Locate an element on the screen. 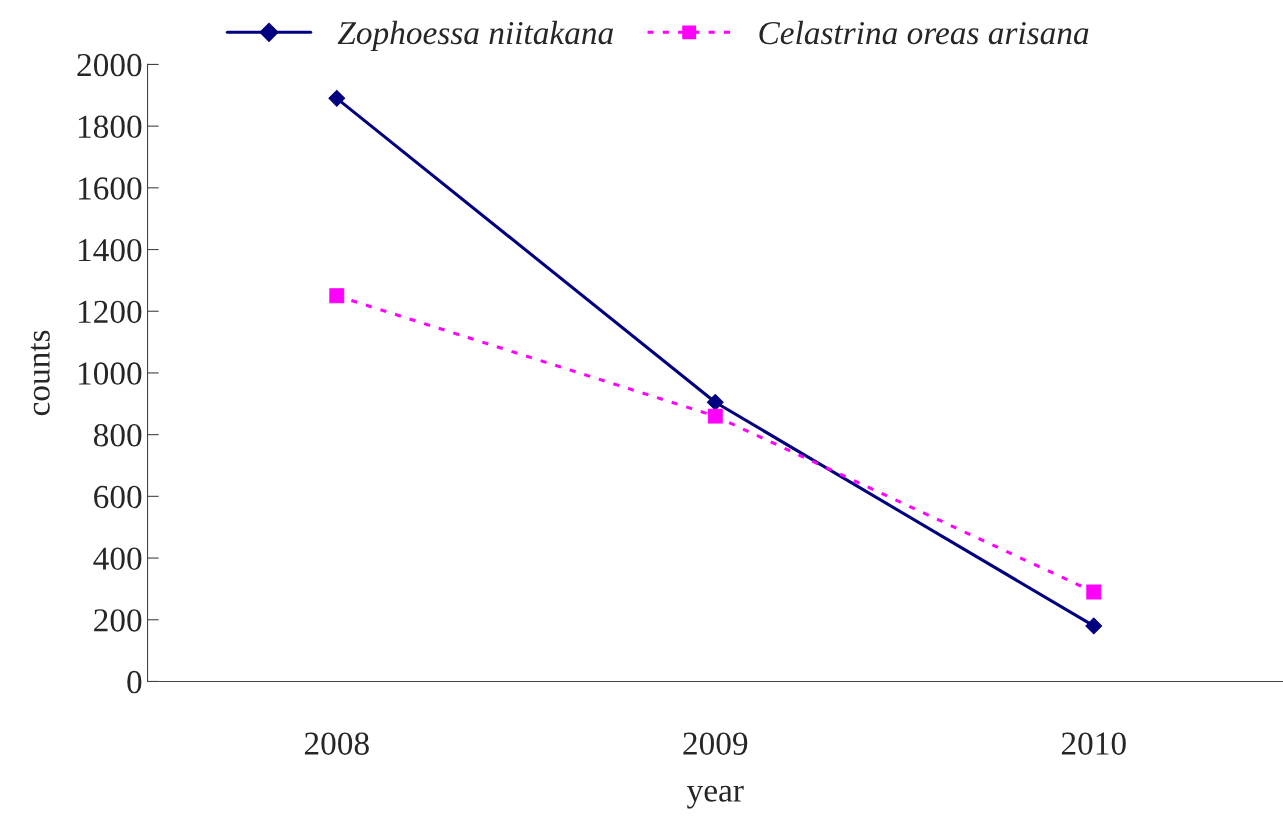  y-tick-label: 1600 is located at coordinates (110, 188).